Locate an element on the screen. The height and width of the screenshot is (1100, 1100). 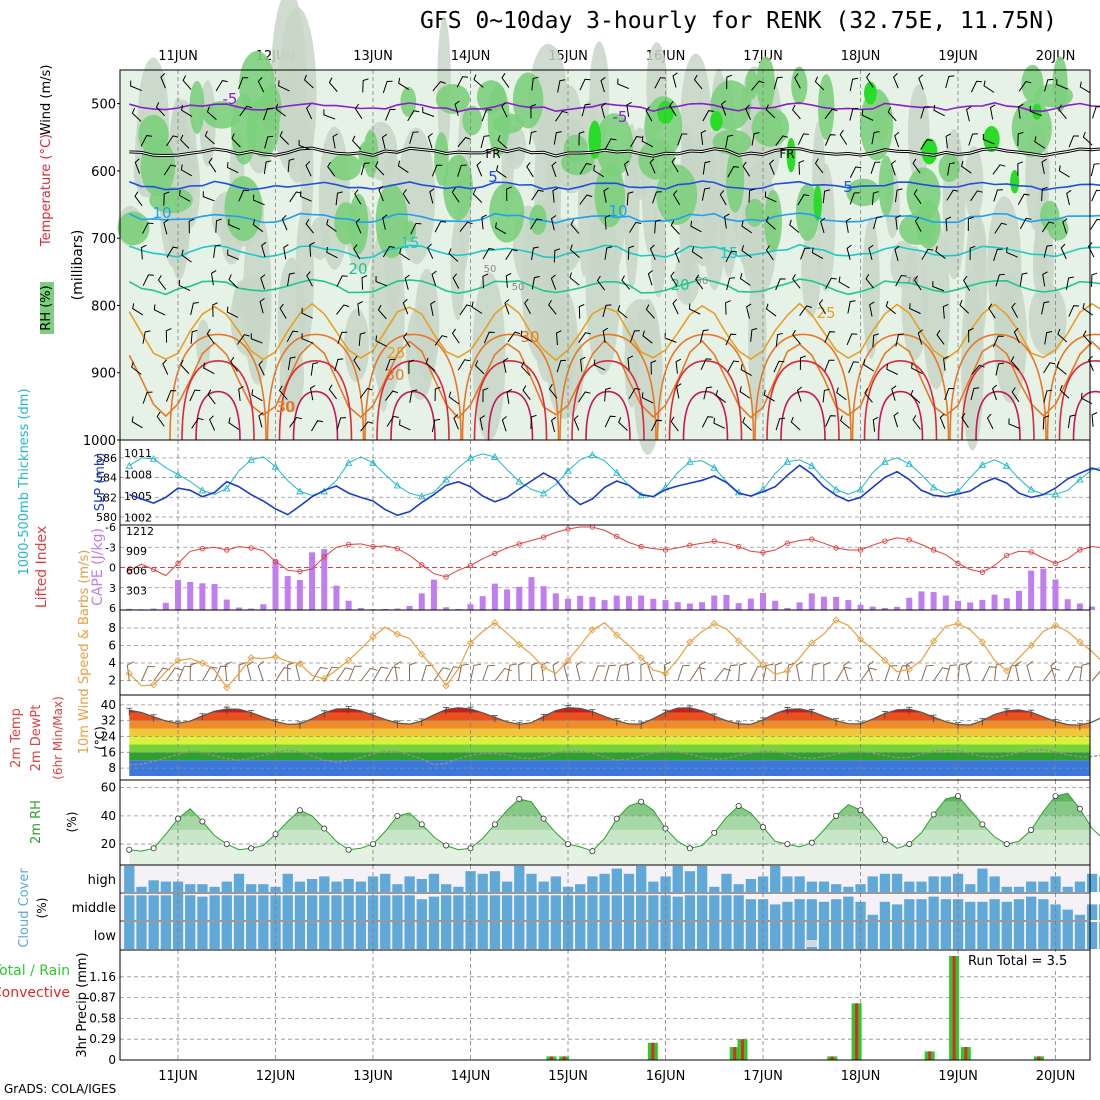
date-label-top: 19JUN is located at coordinates (958, 56).